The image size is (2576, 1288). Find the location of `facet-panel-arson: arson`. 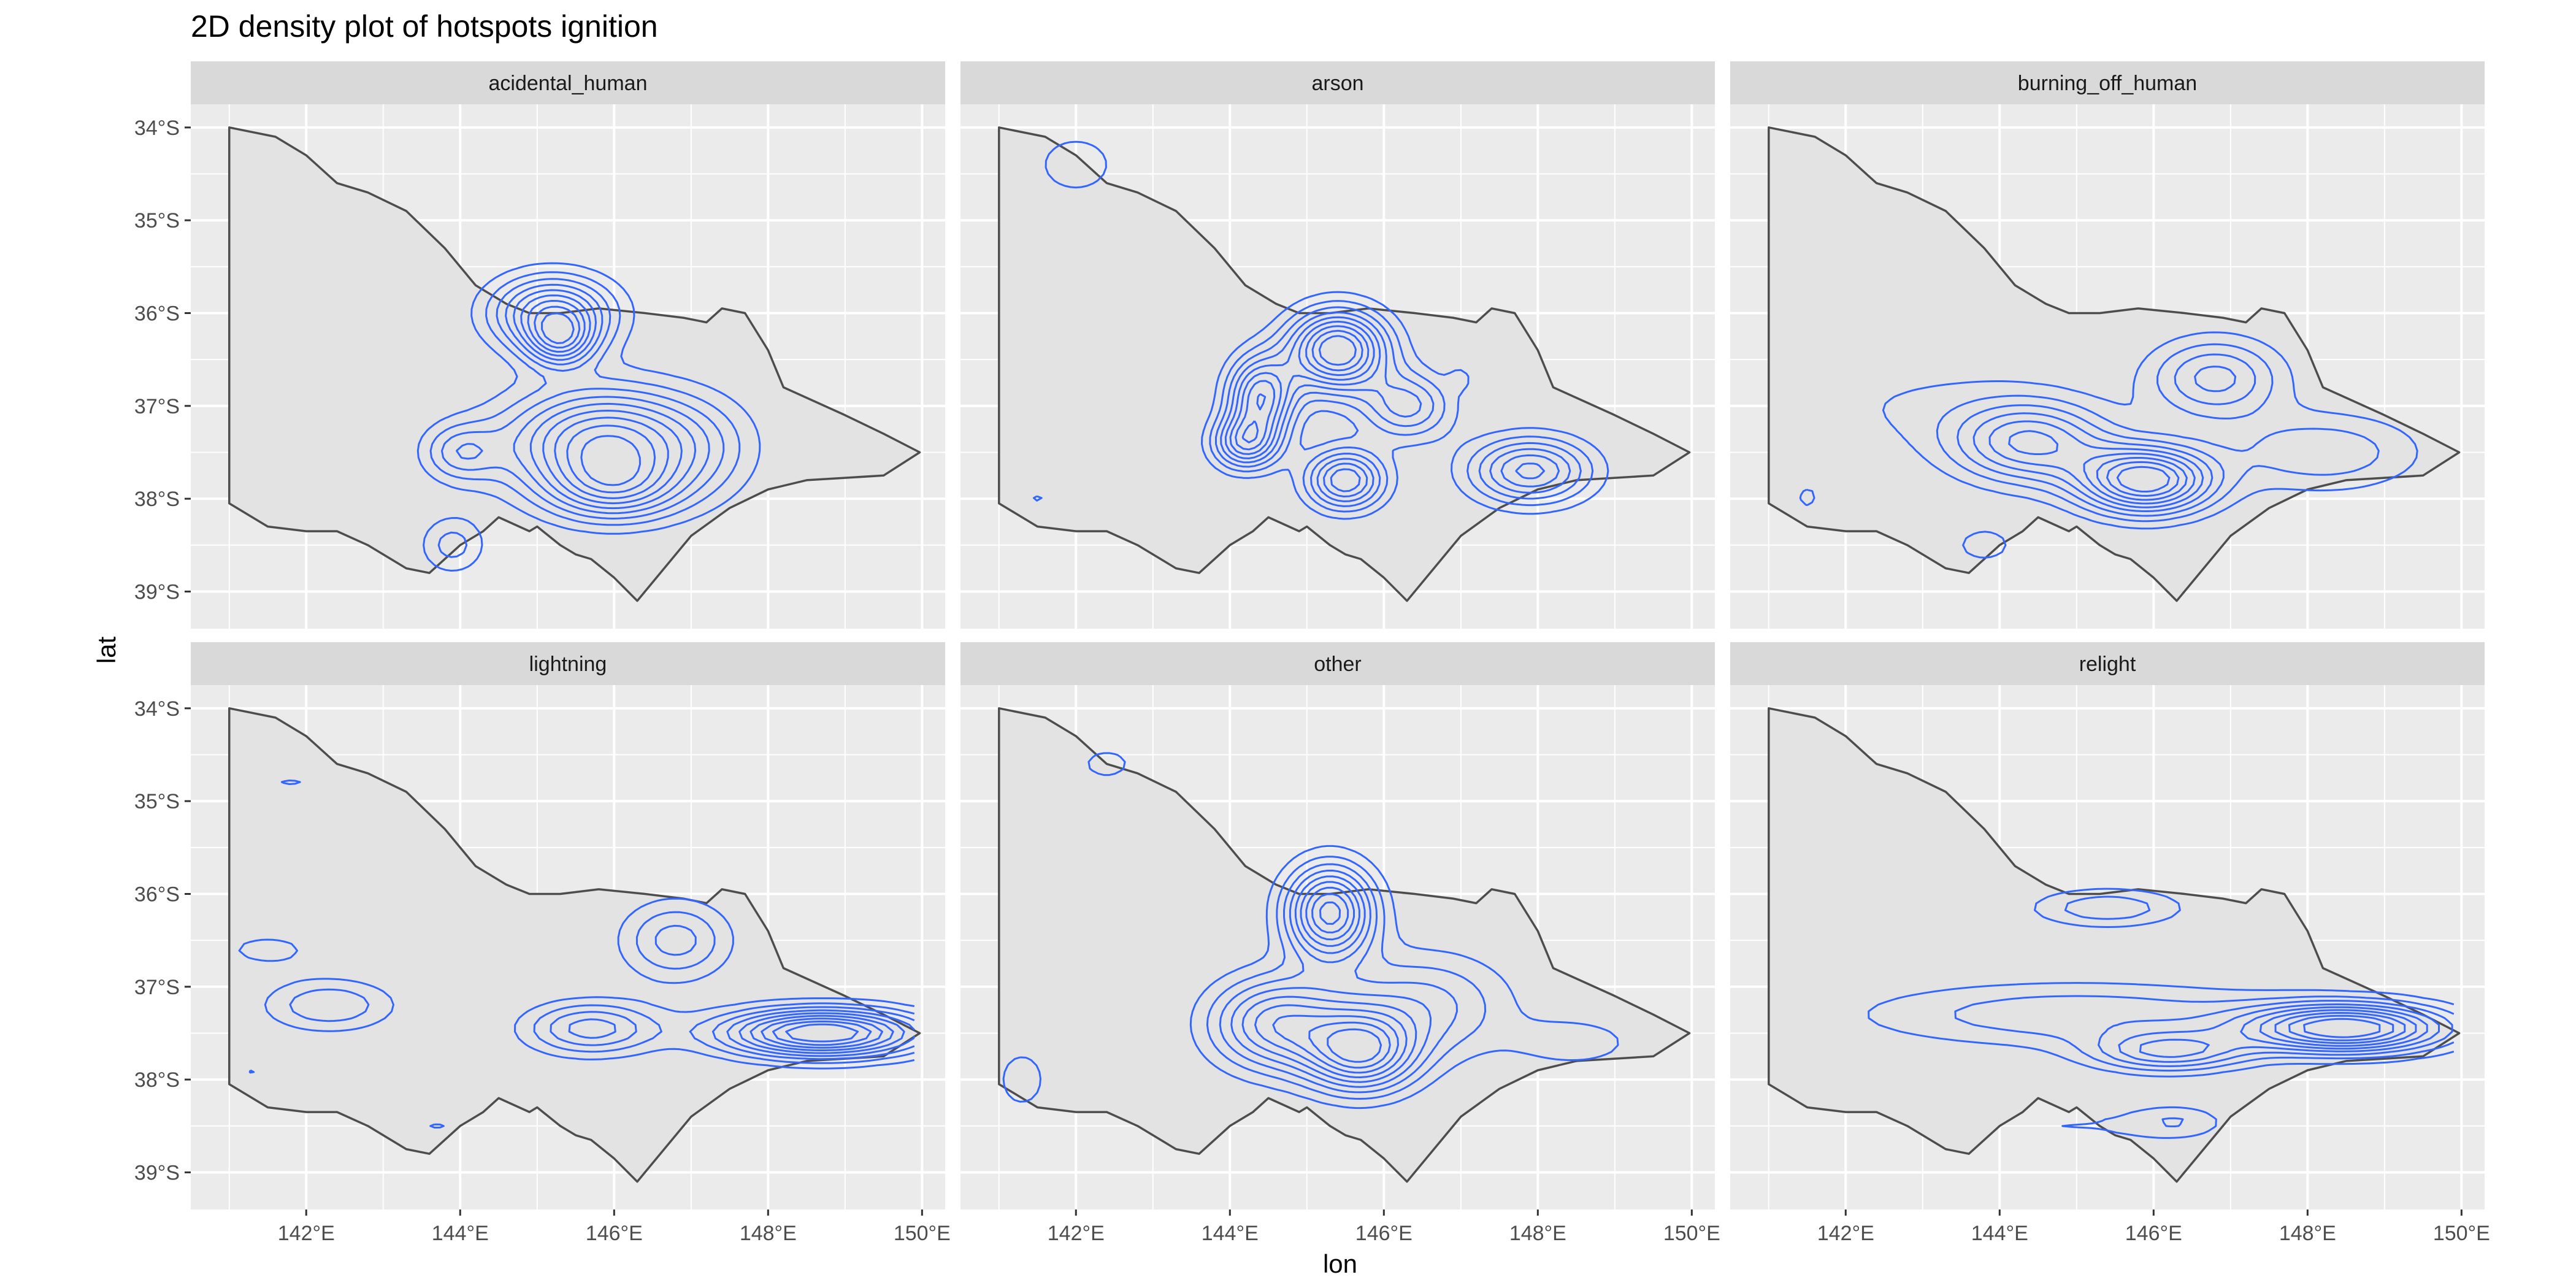

facet-panel-arson: arson is located at coordinates (1337, 345).